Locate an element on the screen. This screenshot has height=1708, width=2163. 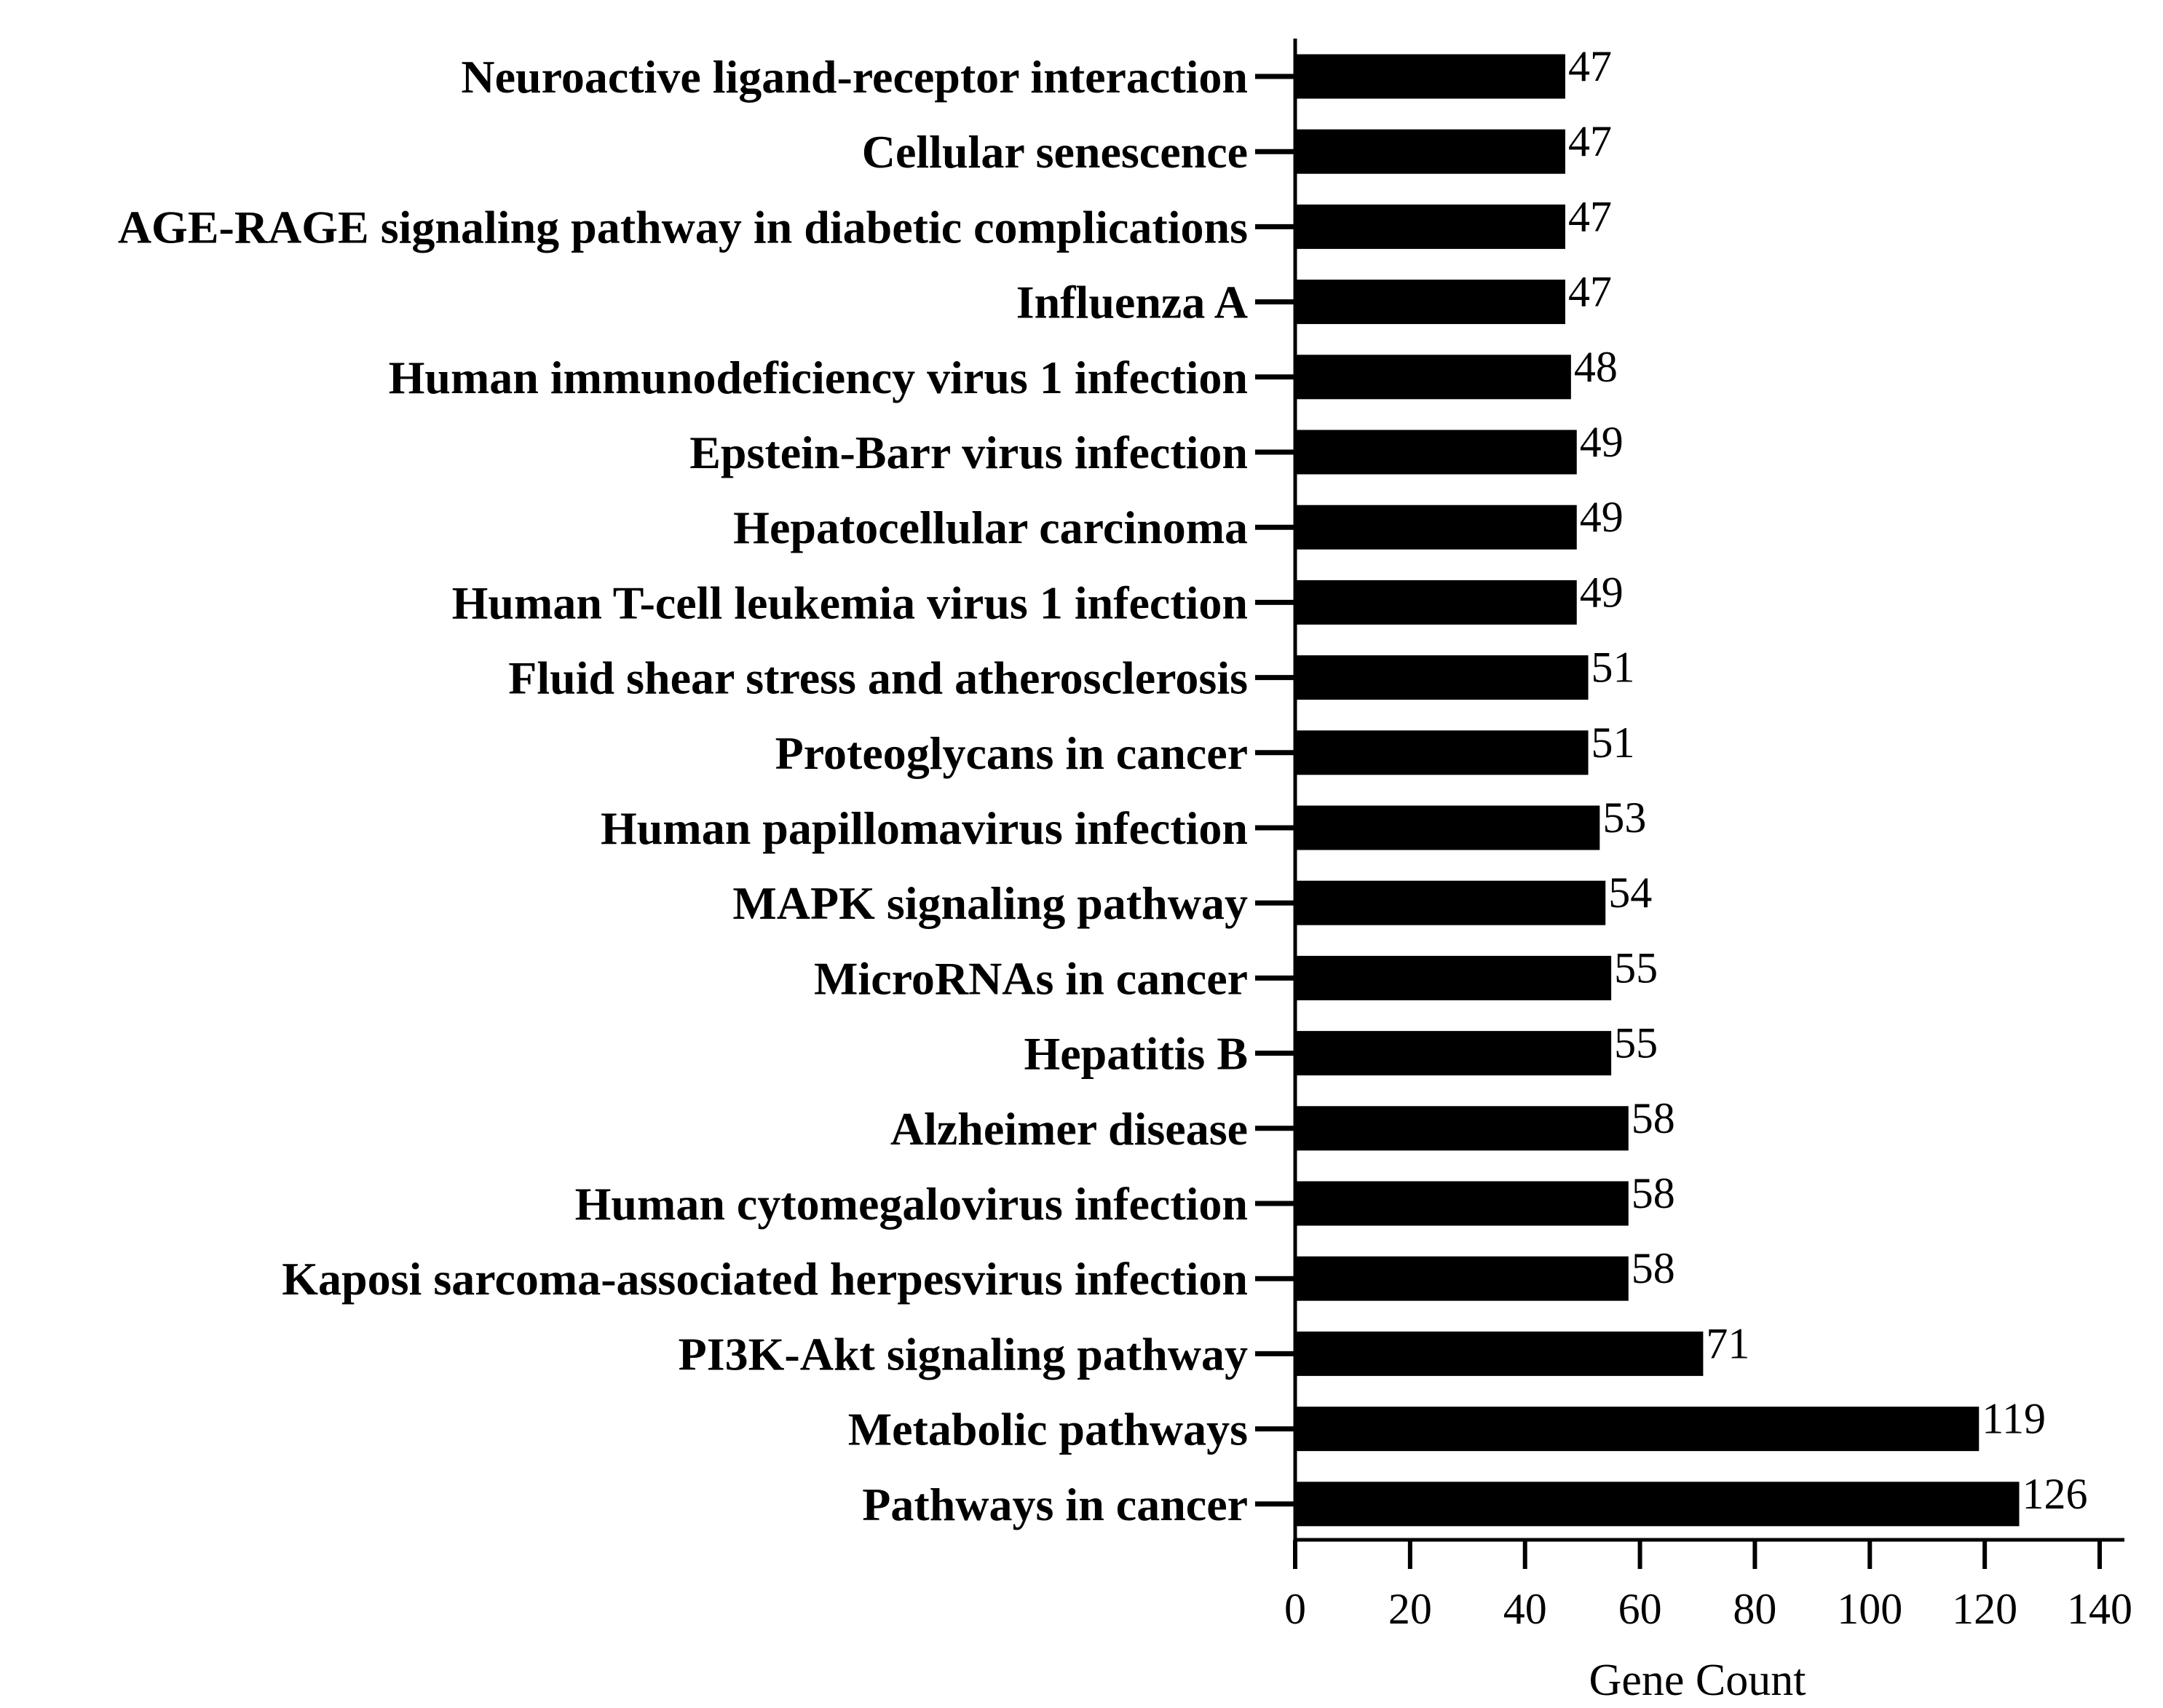
x-tick-label: 60 is located at coordinates (1640, 1609).